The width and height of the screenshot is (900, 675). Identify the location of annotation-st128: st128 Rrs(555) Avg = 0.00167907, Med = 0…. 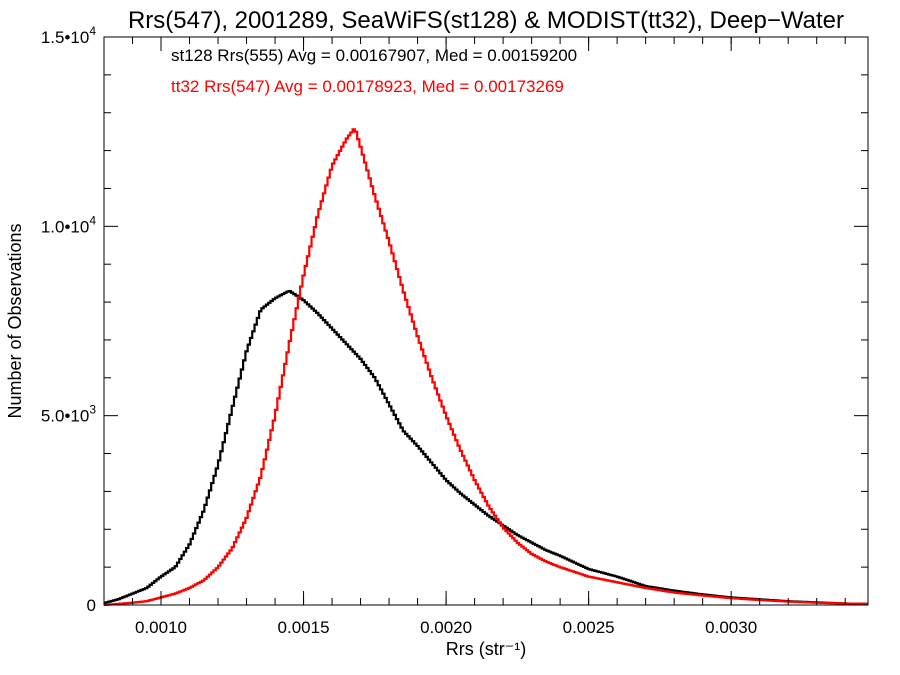
(374, 55).